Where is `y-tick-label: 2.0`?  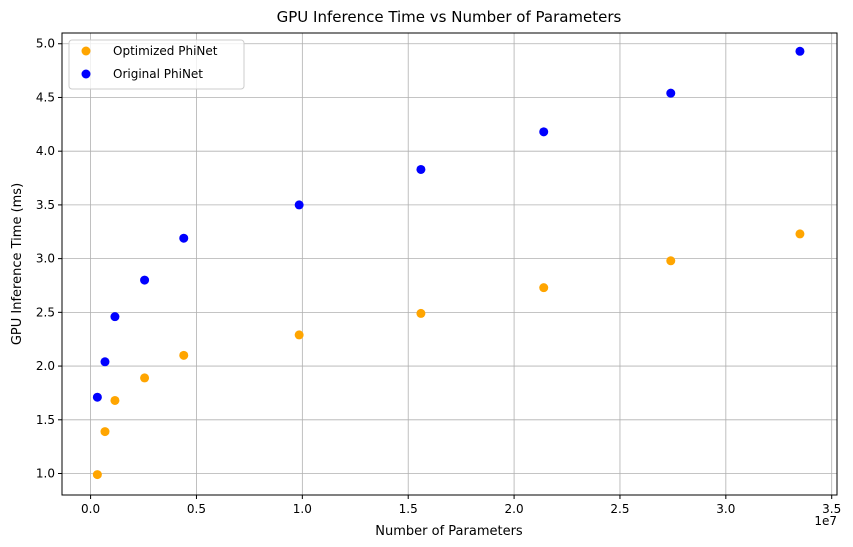
y-tick-label: 2.0 is located at coordinates (45, 366).